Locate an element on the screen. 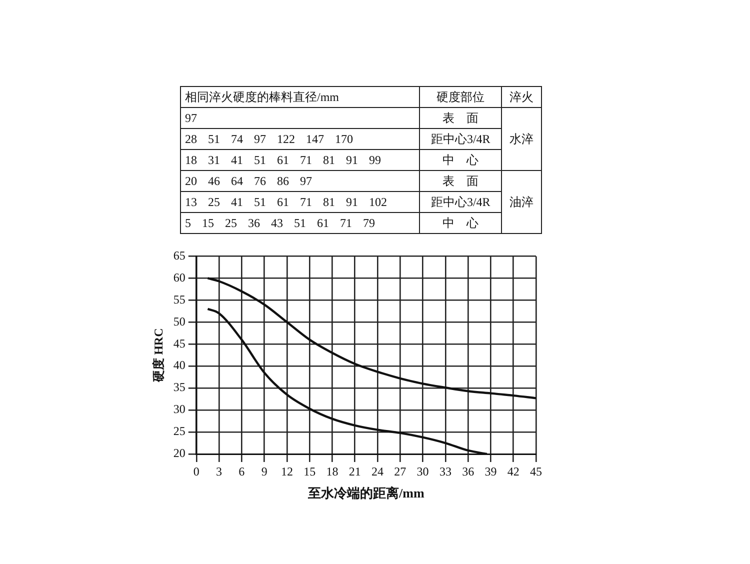 The height and width of the screenshot is (564, 750). y-tick-label: 40 is located at coordinates (179, 365).